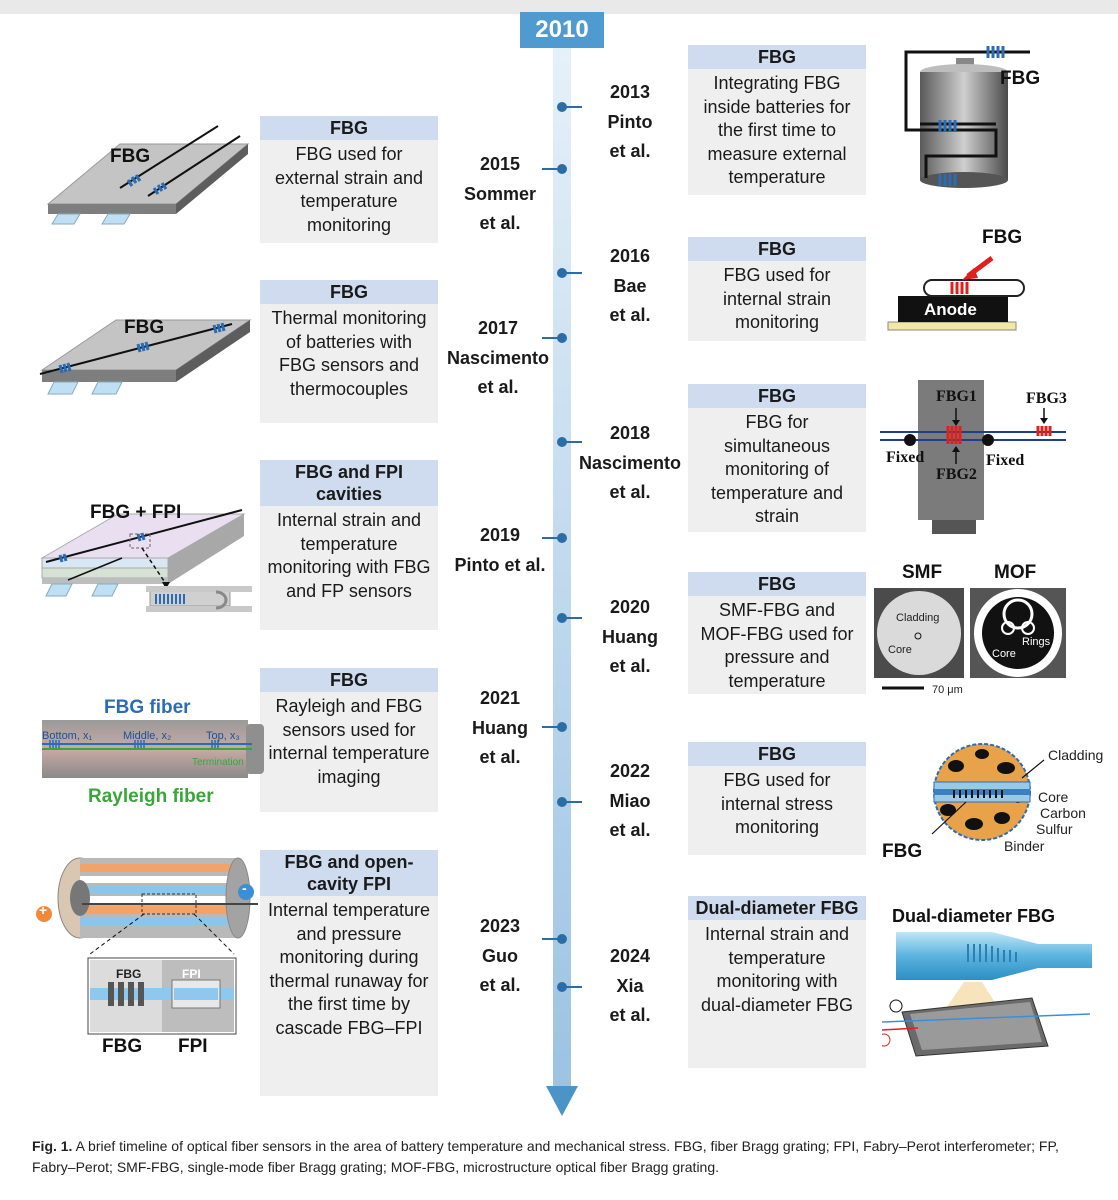 The image size is (1118, 1200). I want to click on card-body: FBG used for internal stress monitoring, so click(777, 803).